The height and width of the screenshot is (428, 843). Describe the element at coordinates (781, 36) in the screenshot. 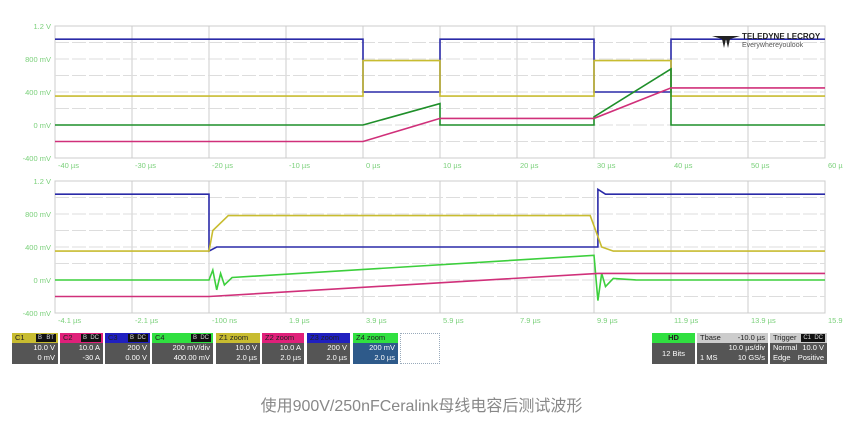

I see `logo-brand: TELEDYNE LECROY` at that location.